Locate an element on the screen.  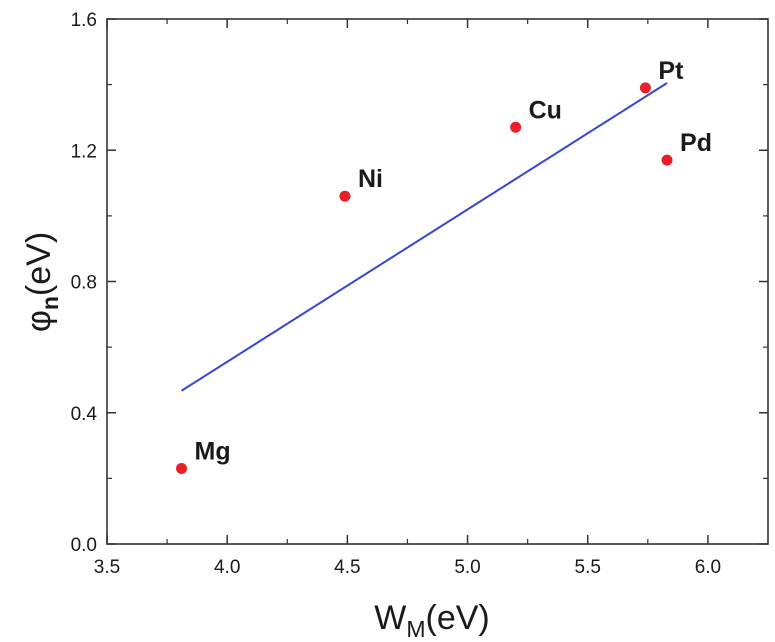
point-label-ni: Ni is located at coordinates (370, 179).